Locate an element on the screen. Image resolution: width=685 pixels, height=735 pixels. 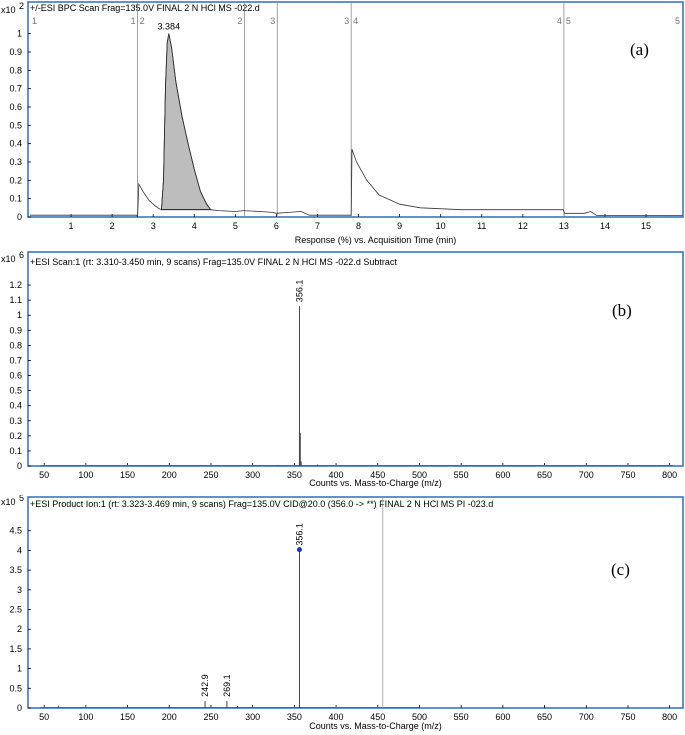
y-exponent-label: 2 is located at coordinates (21, 6).